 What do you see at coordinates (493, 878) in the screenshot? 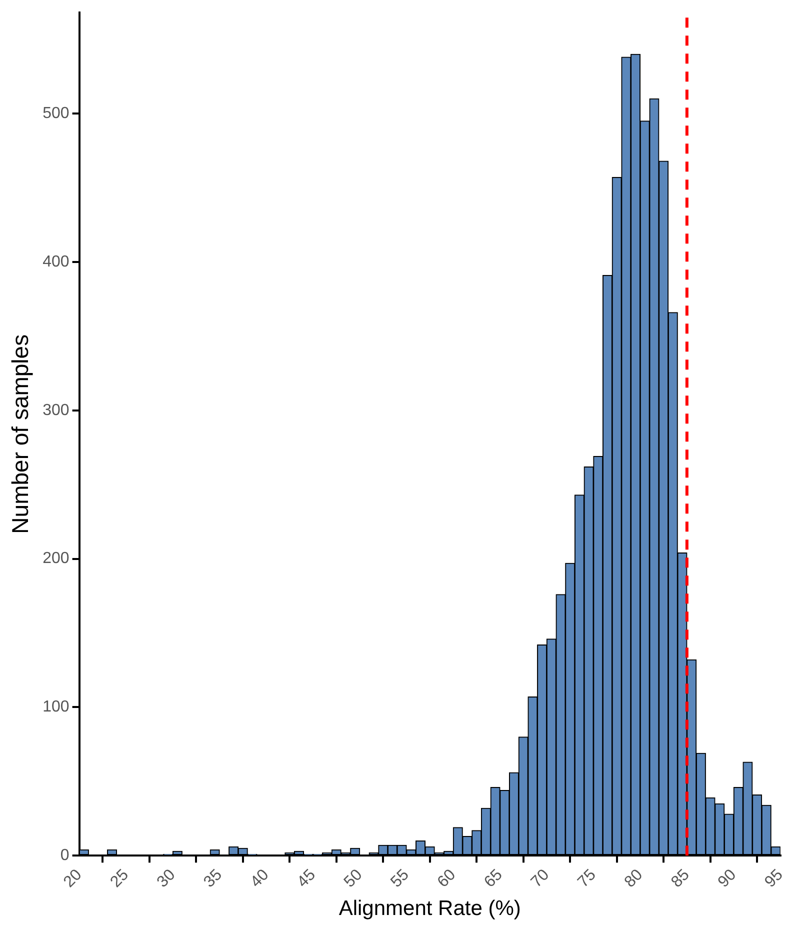
I see `x-tick-label: 65` at bounding box center [493, 878].